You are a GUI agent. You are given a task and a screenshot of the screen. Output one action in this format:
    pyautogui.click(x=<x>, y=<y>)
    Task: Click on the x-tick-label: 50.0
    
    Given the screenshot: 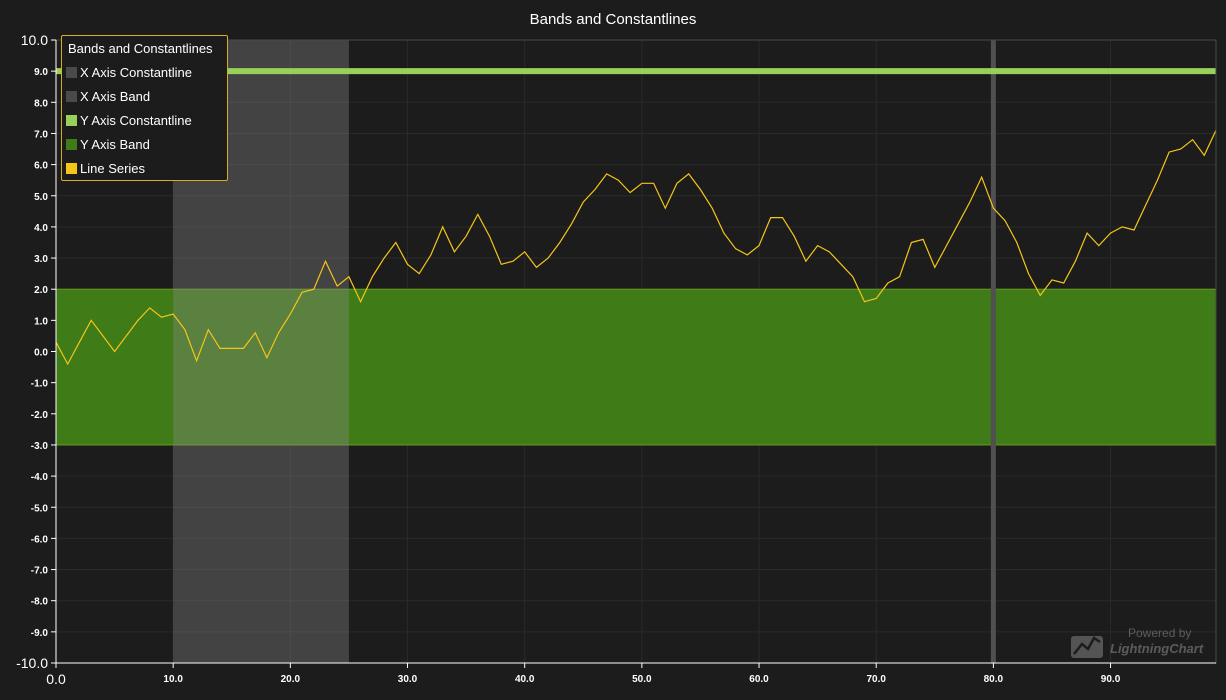 What is the action you would take?
    pyautogui.click(x=642, y=679)
    